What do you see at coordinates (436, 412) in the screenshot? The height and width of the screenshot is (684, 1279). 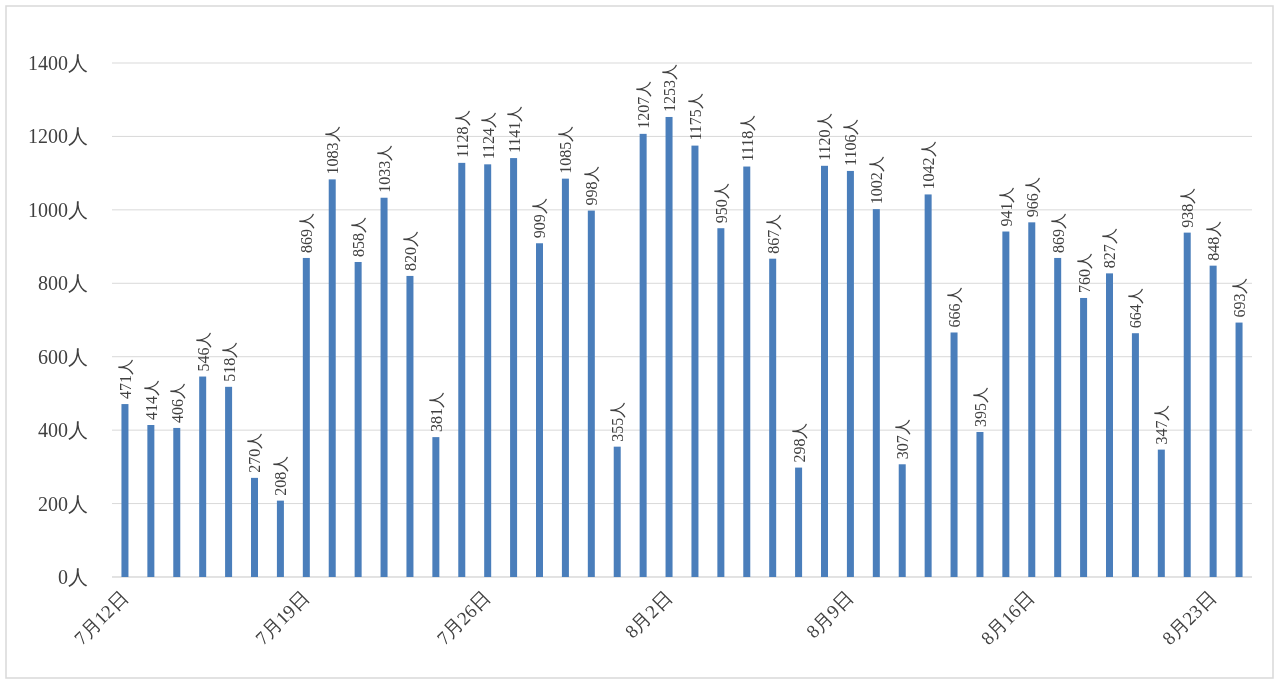 I see `data-label: 381人` at bounding box center [436, 412].